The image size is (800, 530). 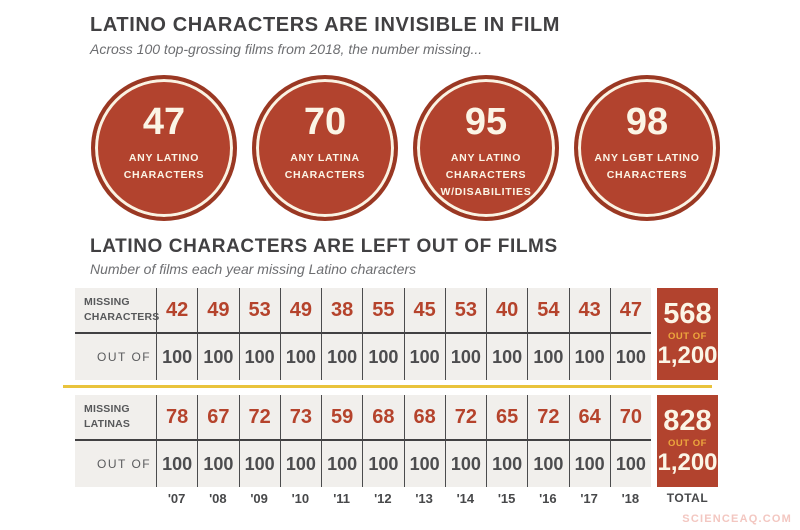 I want to click on year-spacer, so click(x=115, y=498).